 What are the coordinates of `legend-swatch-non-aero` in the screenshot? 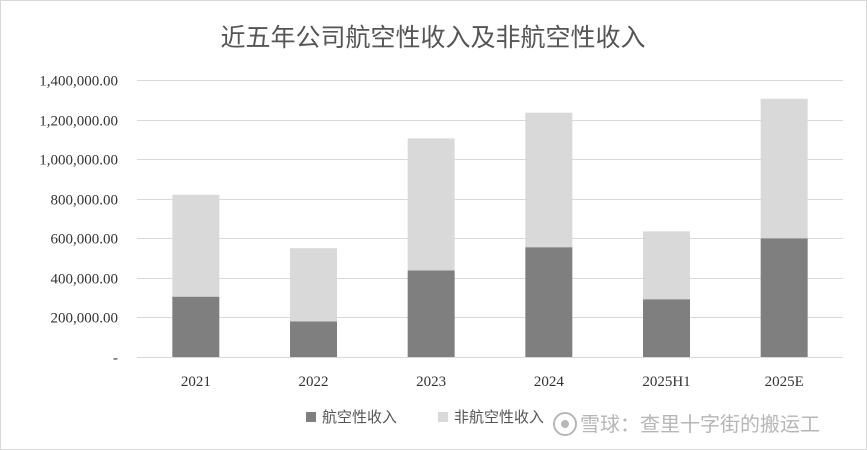 It's located at (443, 417).